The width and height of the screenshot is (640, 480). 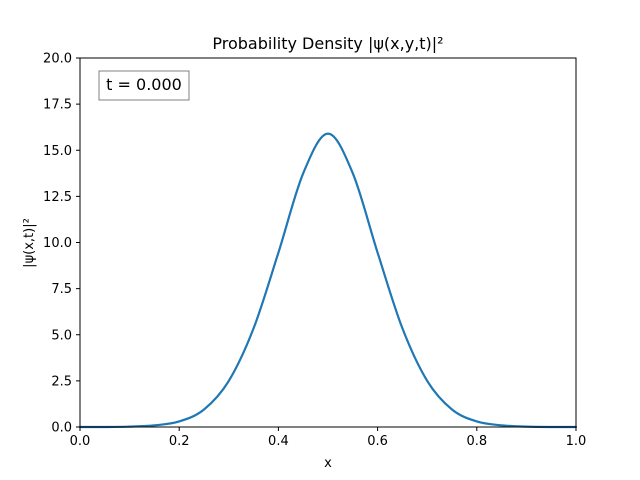 What do you see at coordinates (61, 289) in the screenshot?
I see `y-tick-label: 7.5` at bounding box center [61, 289].